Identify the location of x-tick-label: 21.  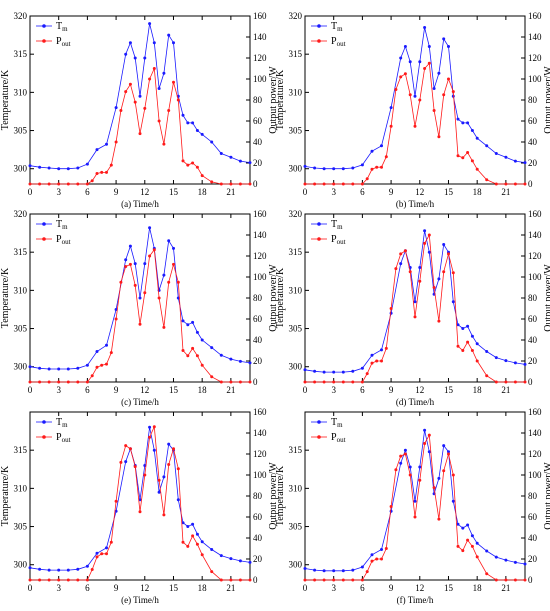
(505, 588).